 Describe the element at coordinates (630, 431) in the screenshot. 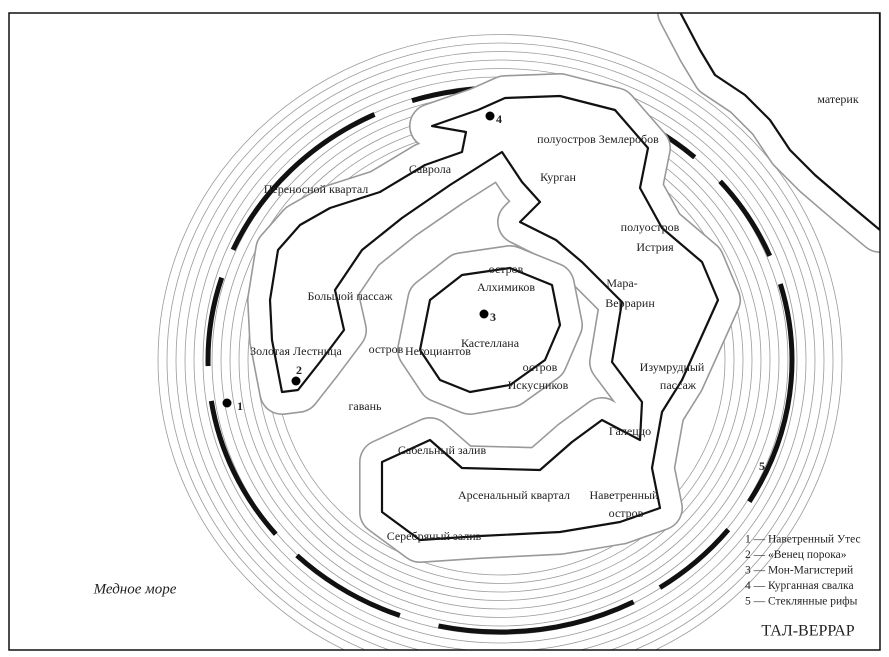

I see `place-name: Галеццо` at that location.